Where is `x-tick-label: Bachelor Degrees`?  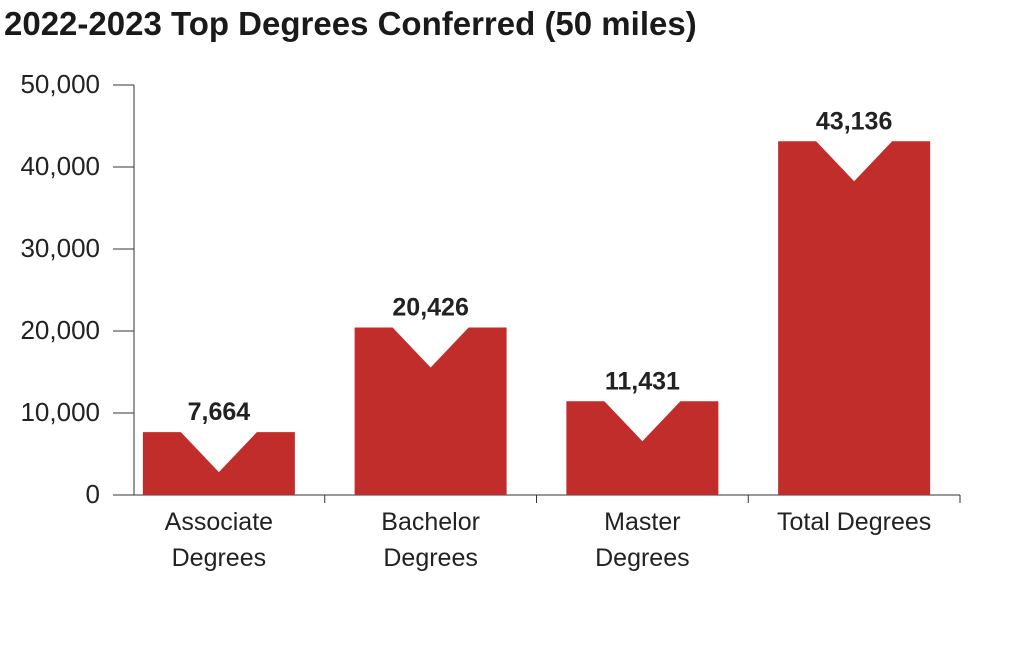
x-tick-label: Bachelor Degrees is located at coordinates (430, 540).